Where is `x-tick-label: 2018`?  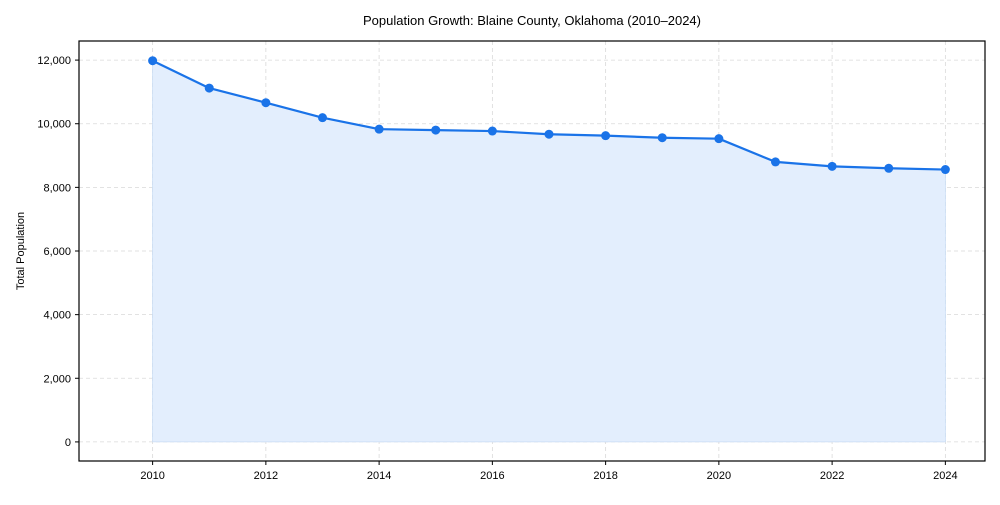
x-tick-label: 2018 is located at coordinates (605, 476).